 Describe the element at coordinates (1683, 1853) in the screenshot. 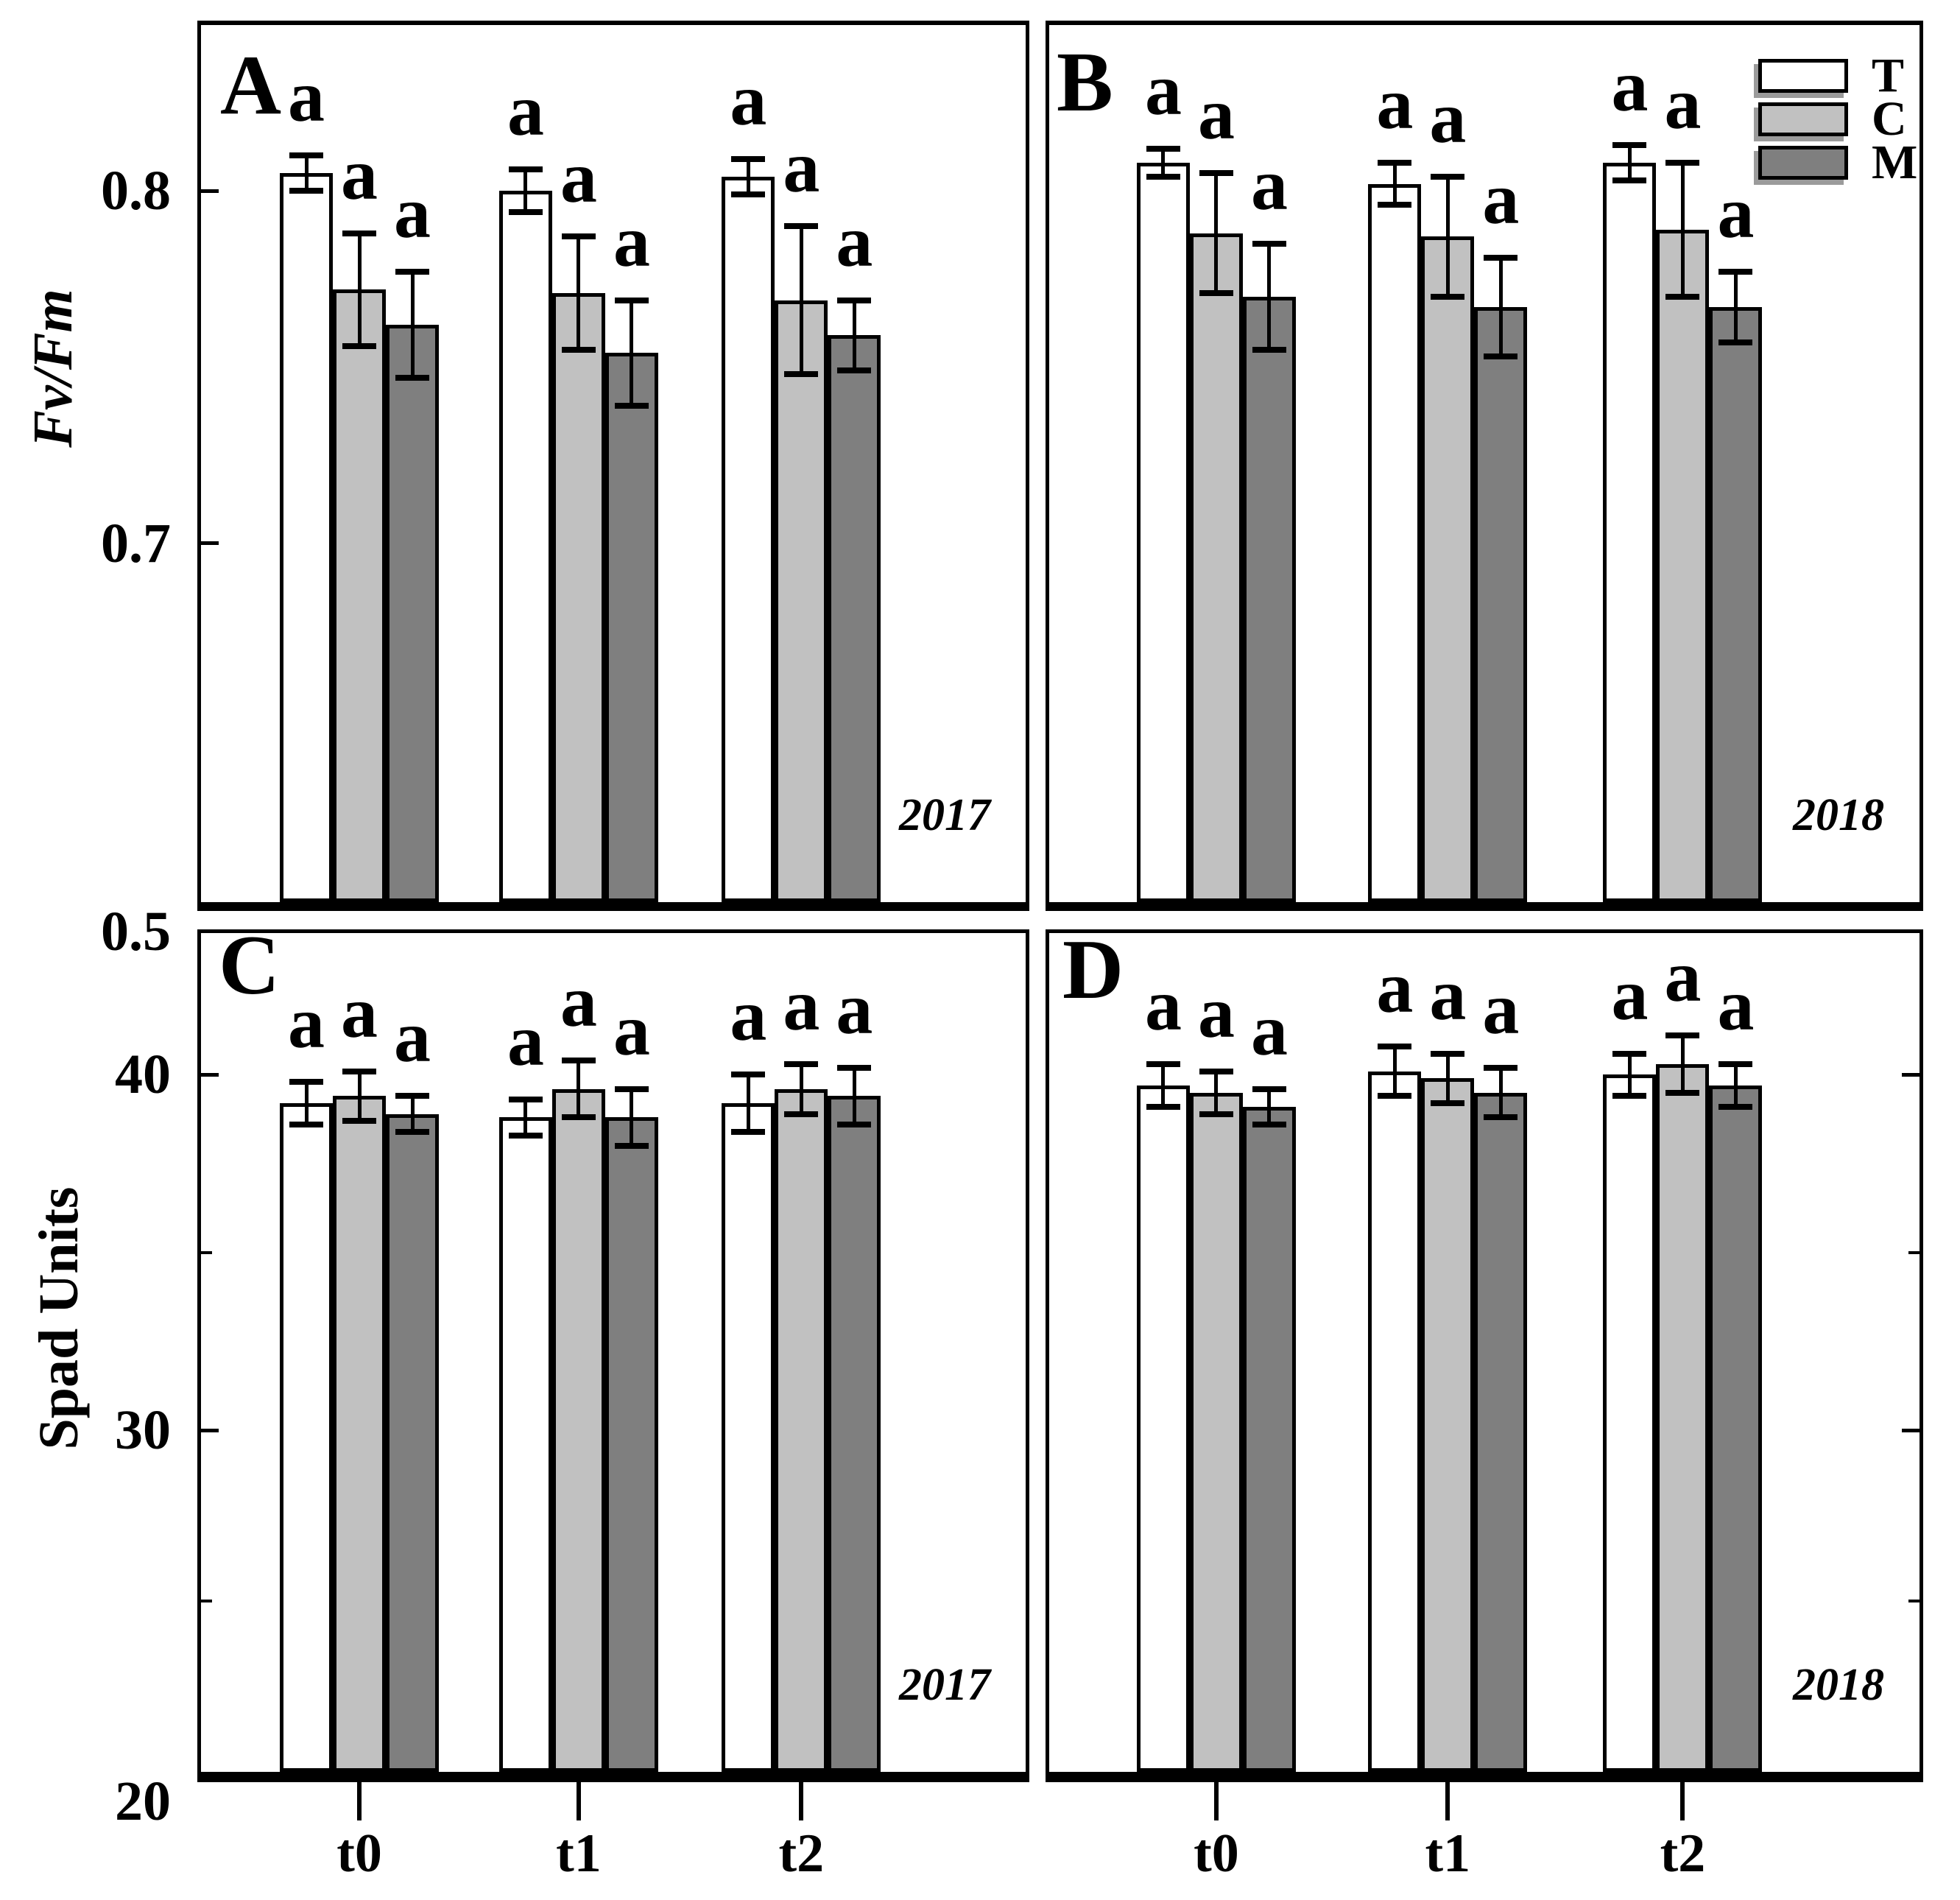

I see `x-tick-label: t2` at that location.